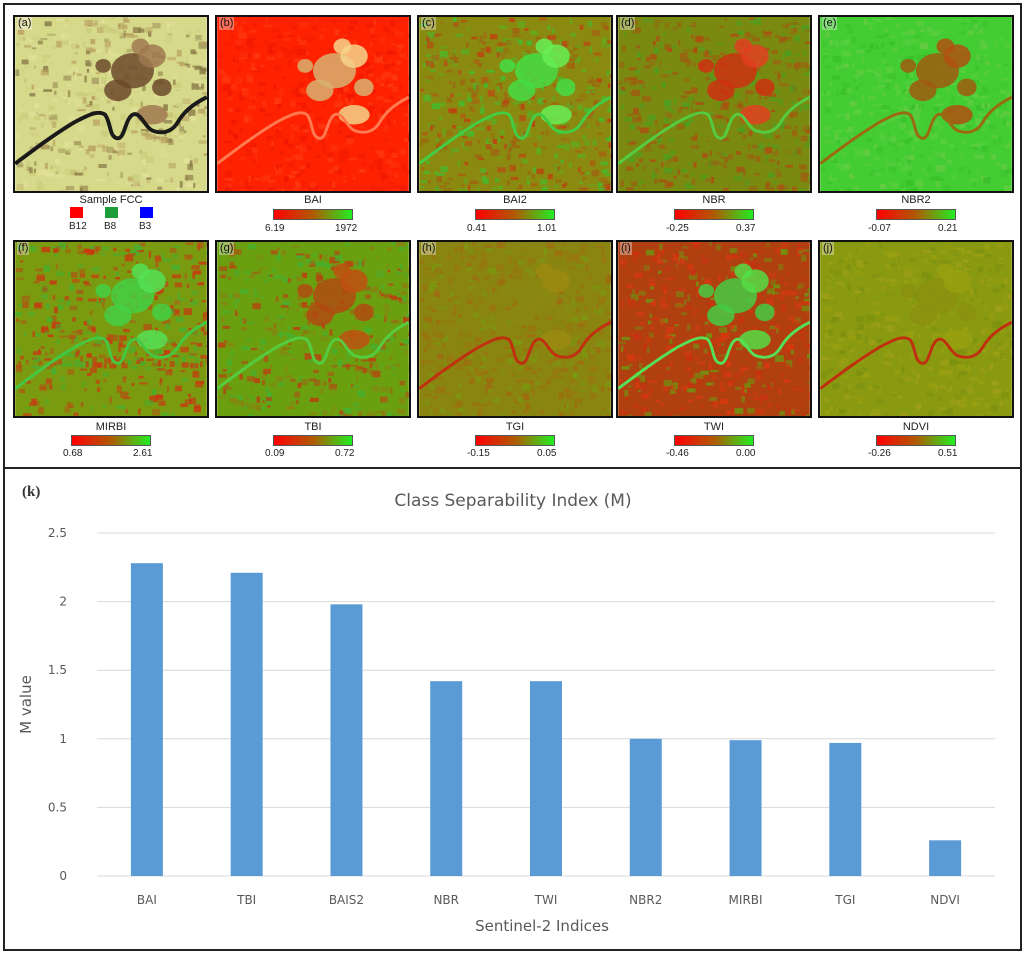  What do you see at coordinates (63, 739) in the screenshot?
I see `y-tick-label: 1` at bounding box center [63, 739].